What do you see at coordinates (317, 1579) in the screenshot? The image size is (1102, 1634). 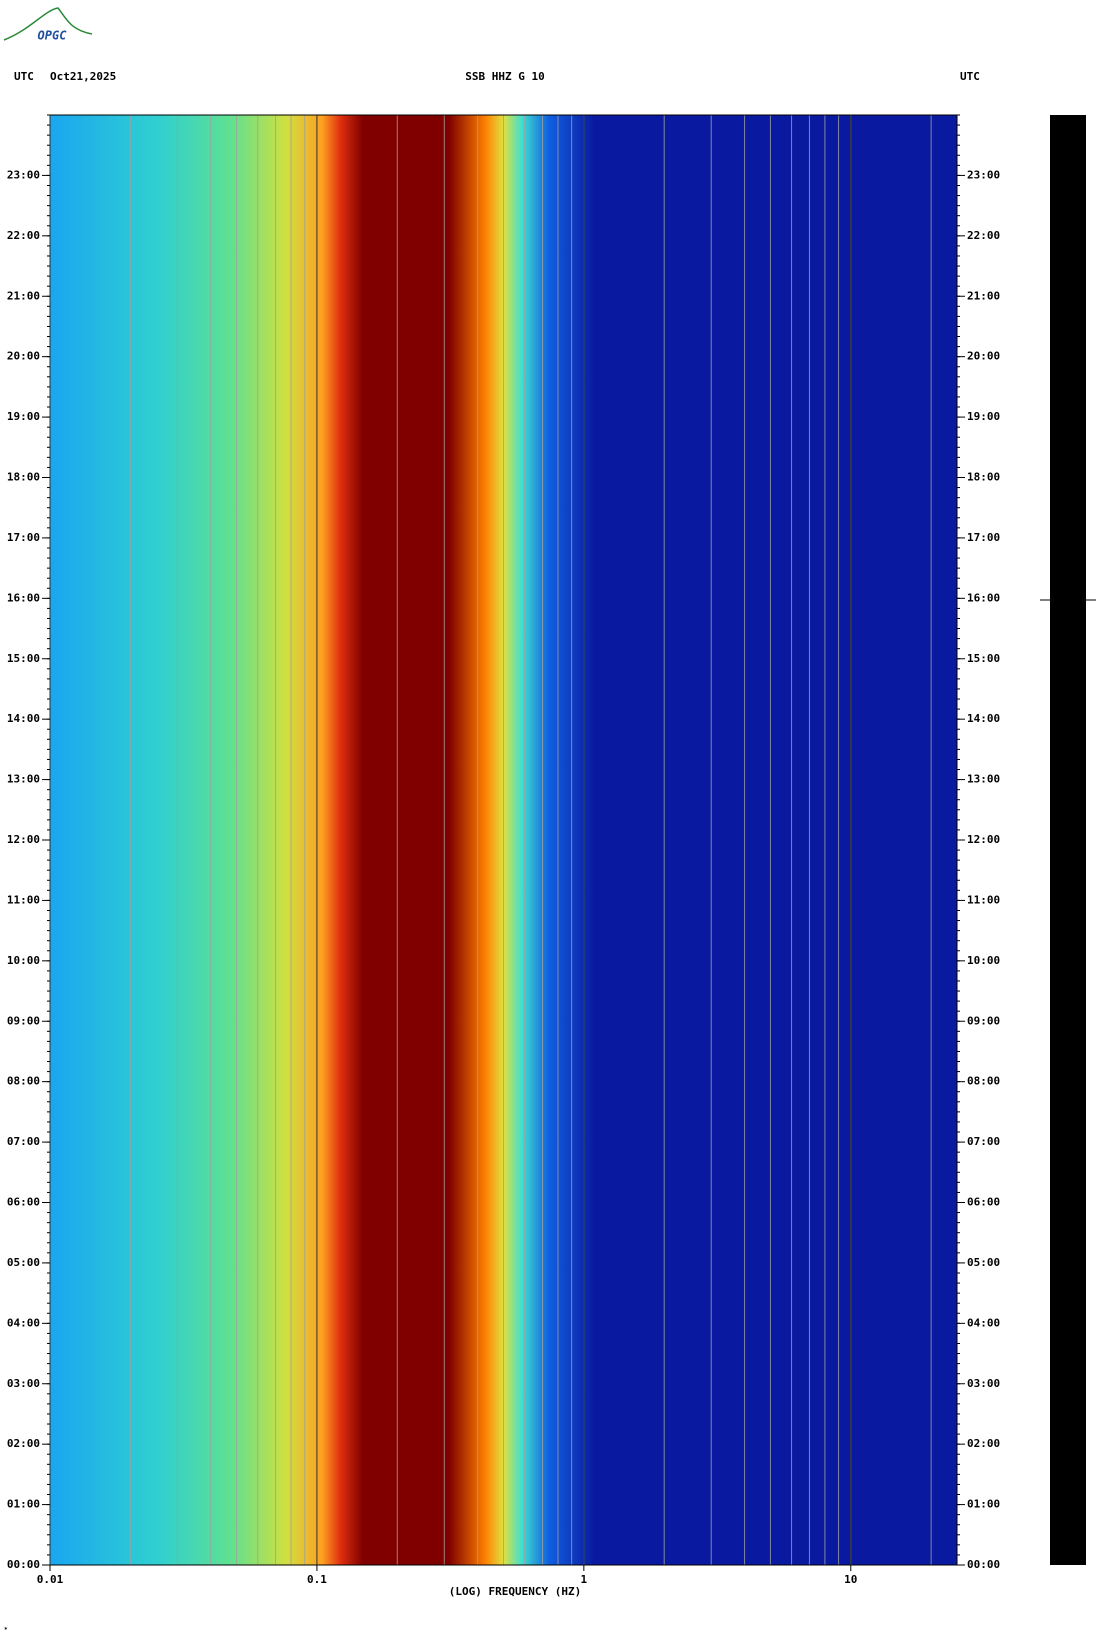 I see `x-tick-label: 0.1` at bounding box center [317, 1579].